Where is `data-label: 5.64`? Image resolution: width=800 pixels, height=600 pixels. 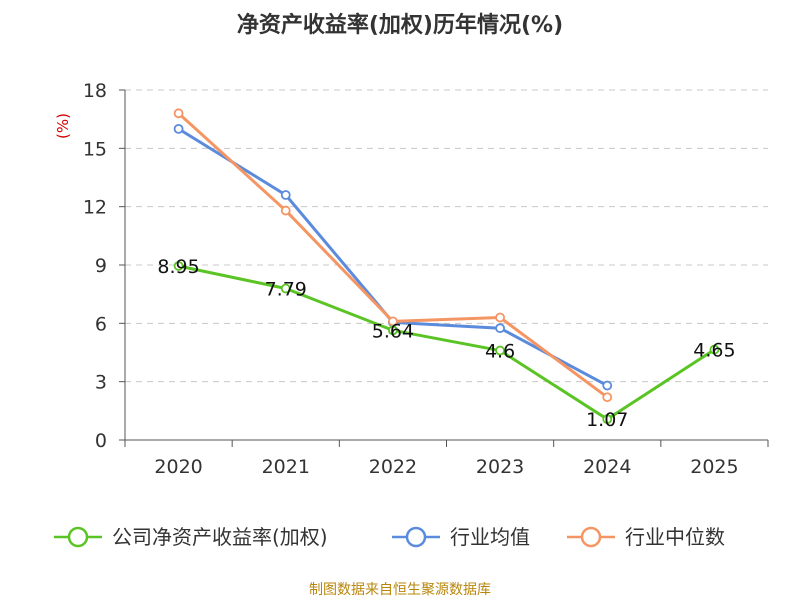 data-label: 5.64 is located at coordinates (393, 331).